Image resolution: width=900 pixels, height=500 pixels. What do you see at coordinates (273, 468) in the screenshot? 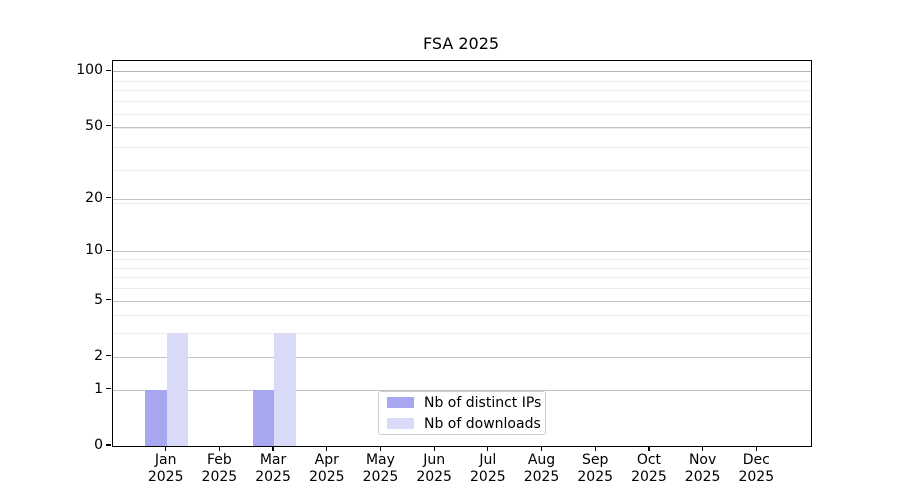
I see `x-axis-tick-label: Mar 2025` at bounding box center [273, 468].